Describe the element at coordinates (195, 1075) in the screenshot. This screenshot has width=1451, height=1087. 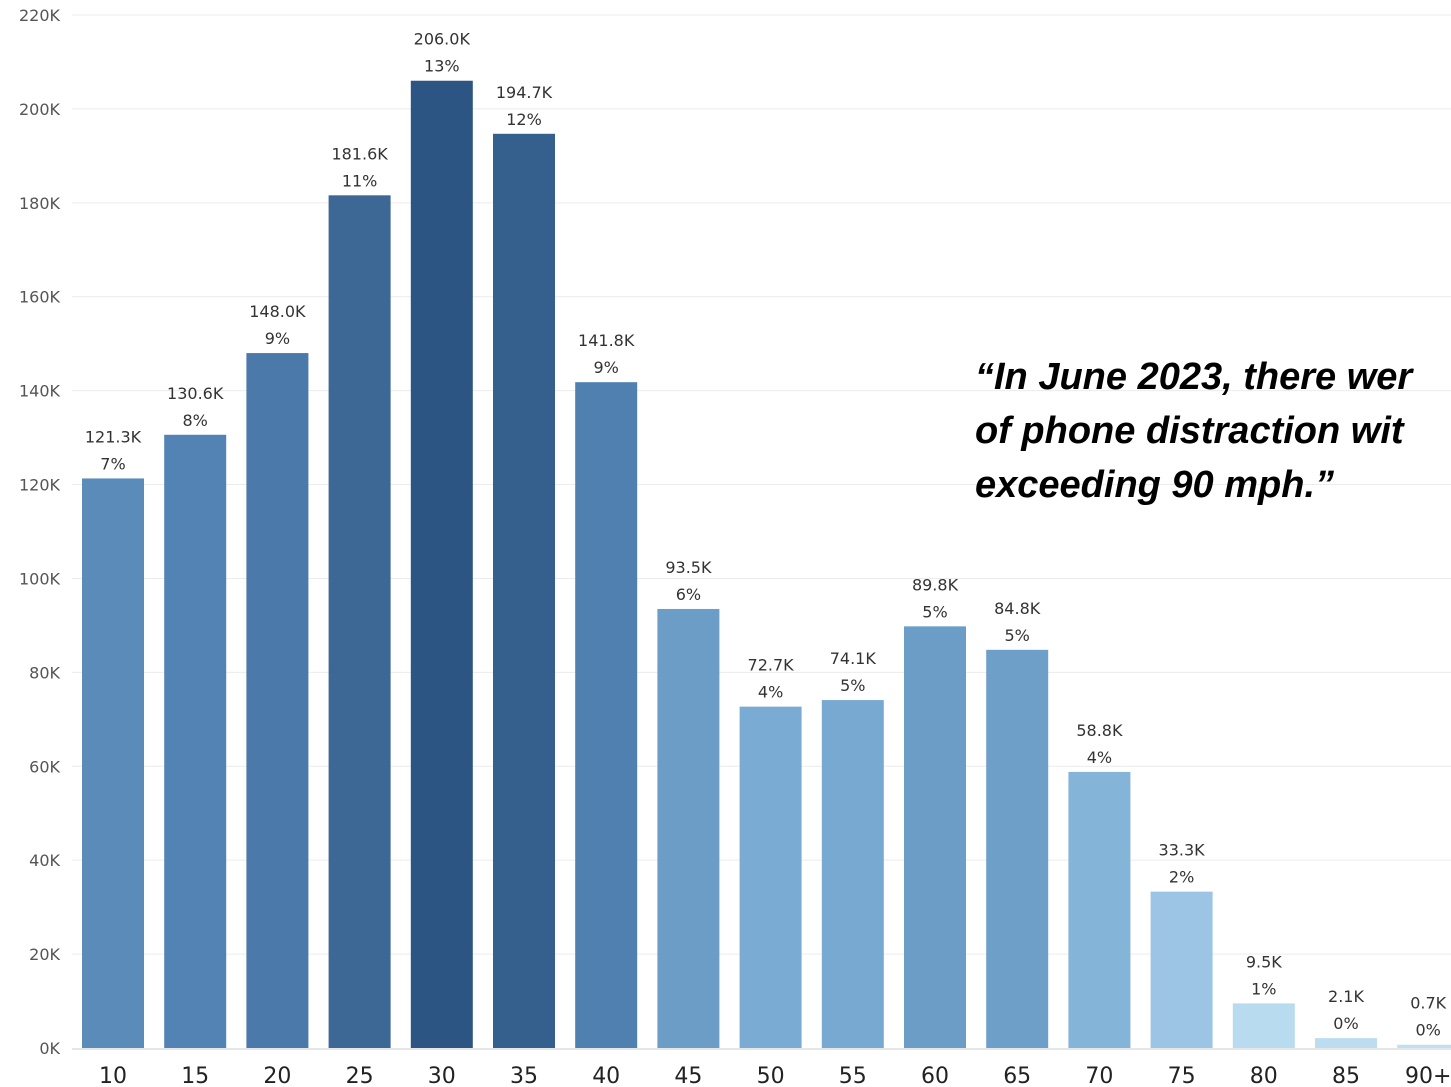
I see `x-tick-label: 15` at that location.